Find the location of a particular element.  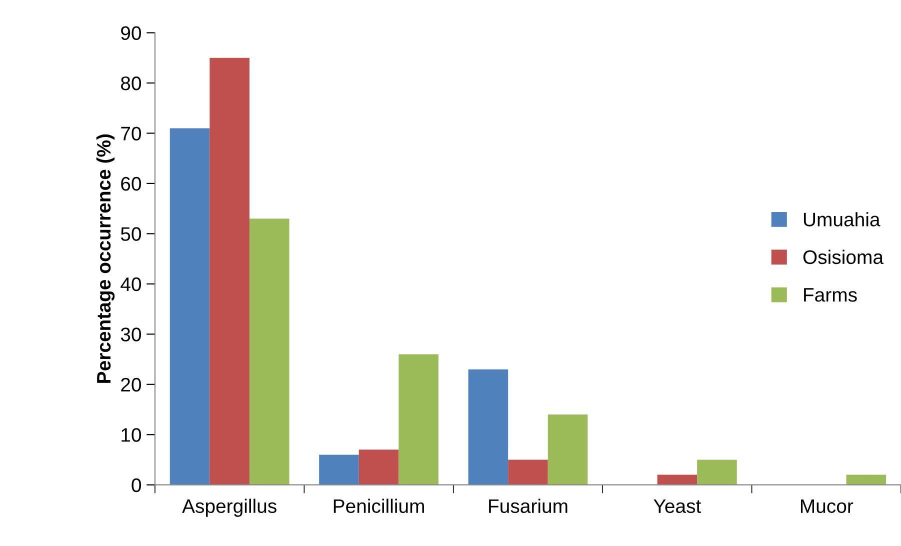

y-tick-label: 70 is located at coordinates (131, 133).